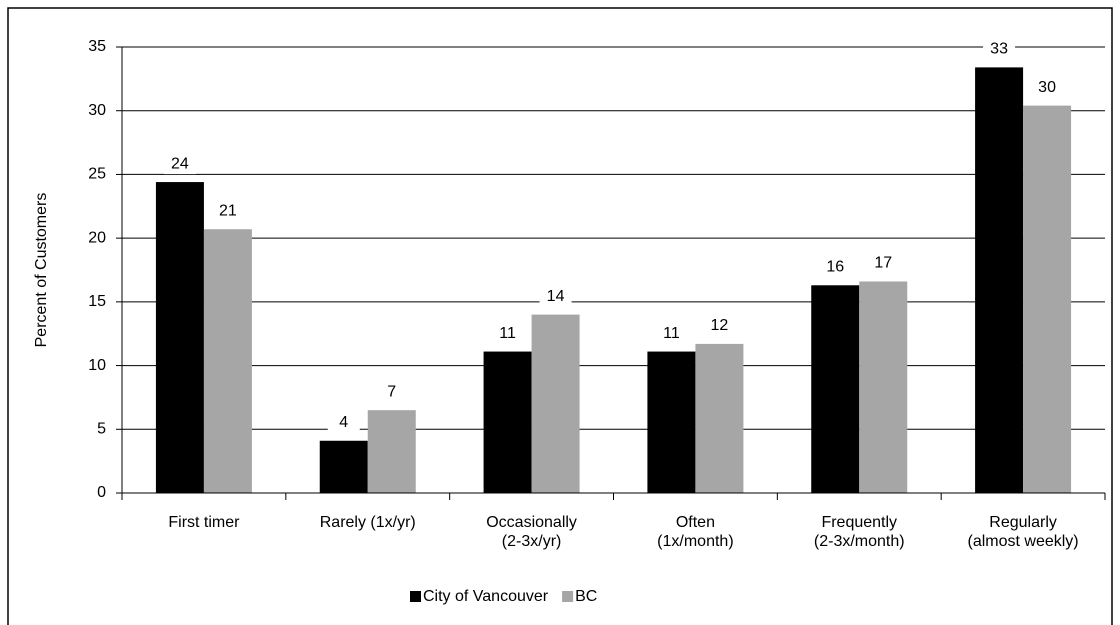 The height and width of the screenshot is (625, 1120). I want to click on y-tick-label: 20, so click(97, 237).